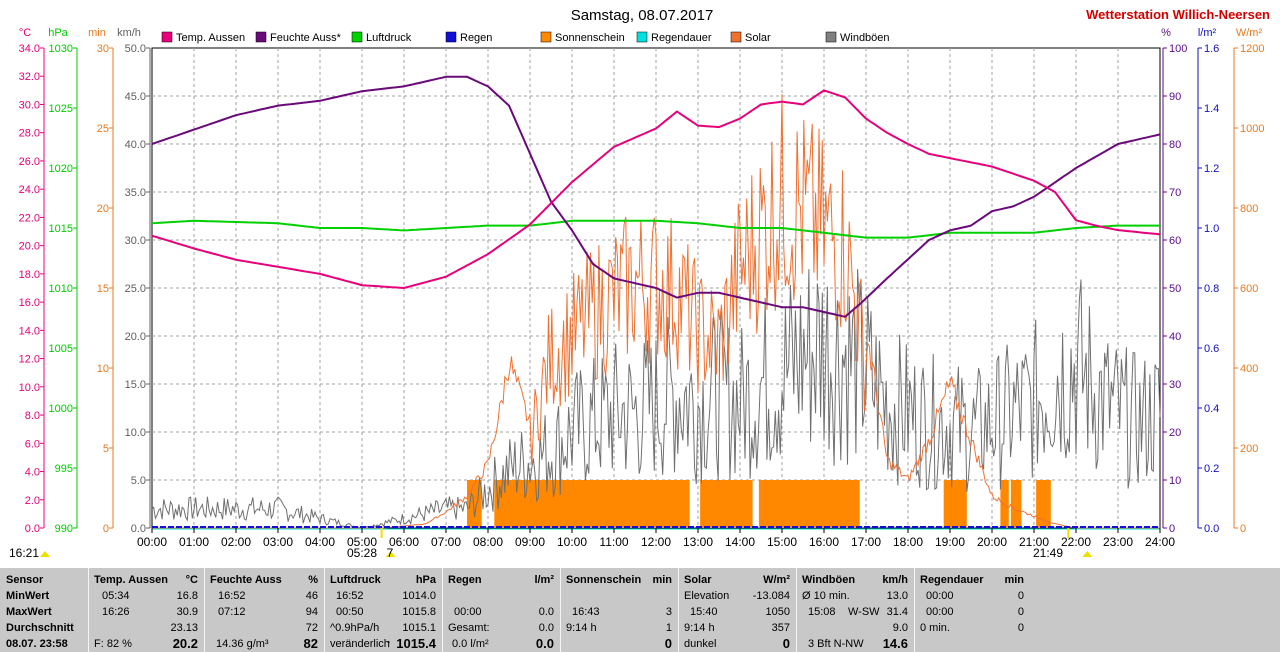 The width and height of the screenshot is (1280, 652). I want to click on stats-wind-footer-left: 3 Bft N-NW, so click(836, 644).